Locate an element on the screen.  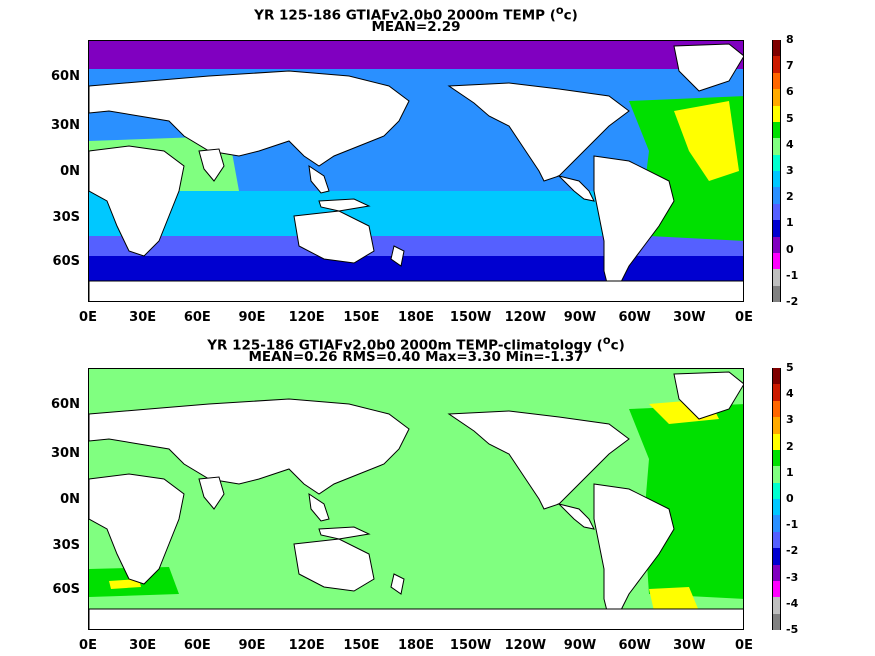
x-tick-label: 150W is located at coordinates (470, 645).